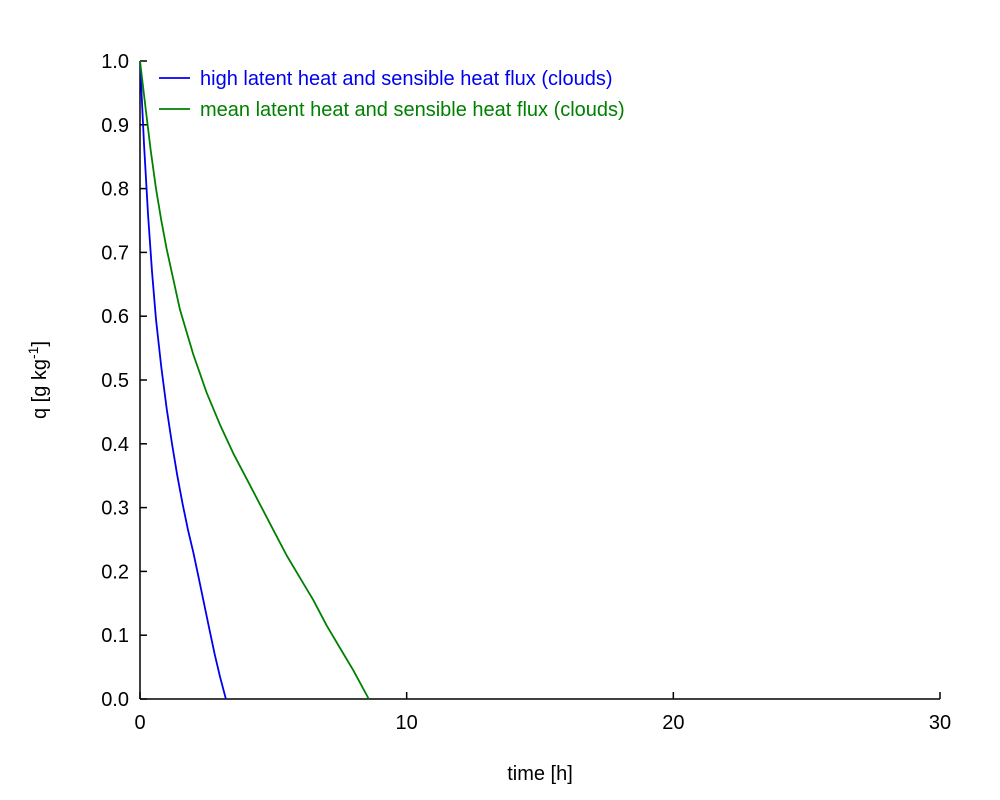 This screenshot has width=1000, height=800. What do you see at coordinates (115, 572) in the screenshot?
I see `y-tick-label: 0.2` at bounding box center [115, 572].